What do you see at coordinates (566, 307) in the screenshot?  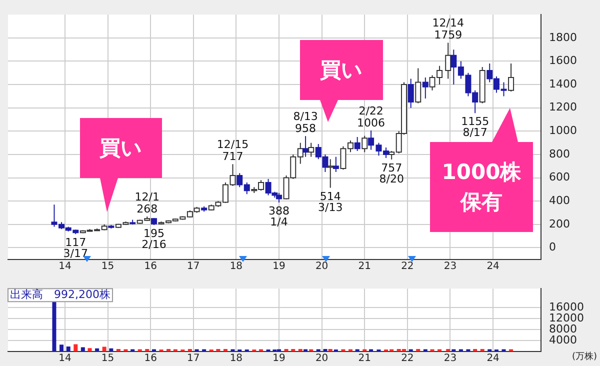 I see `y-tick-label: 16000` at bounding box center [566, 307].